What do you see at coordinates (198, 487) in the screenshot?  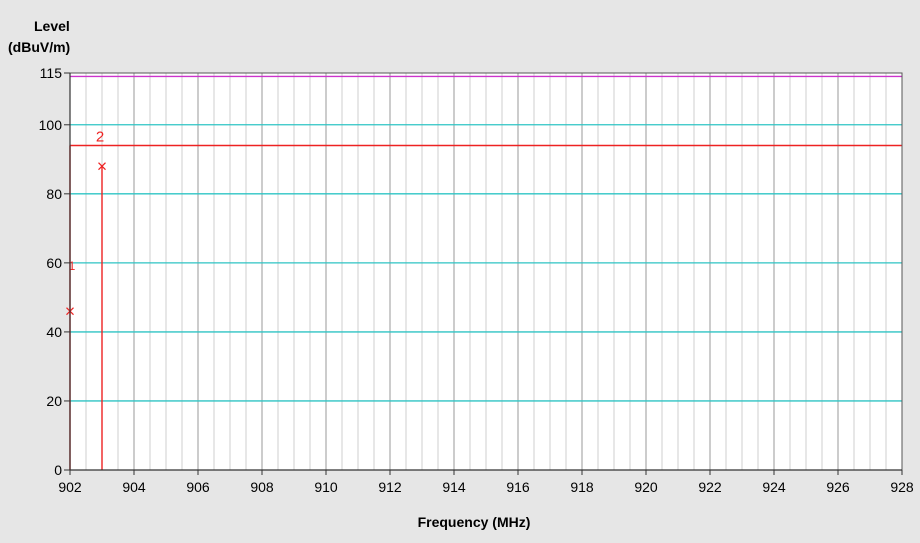 I see `x-tick-label: 906` at bounding box center [198, 487].